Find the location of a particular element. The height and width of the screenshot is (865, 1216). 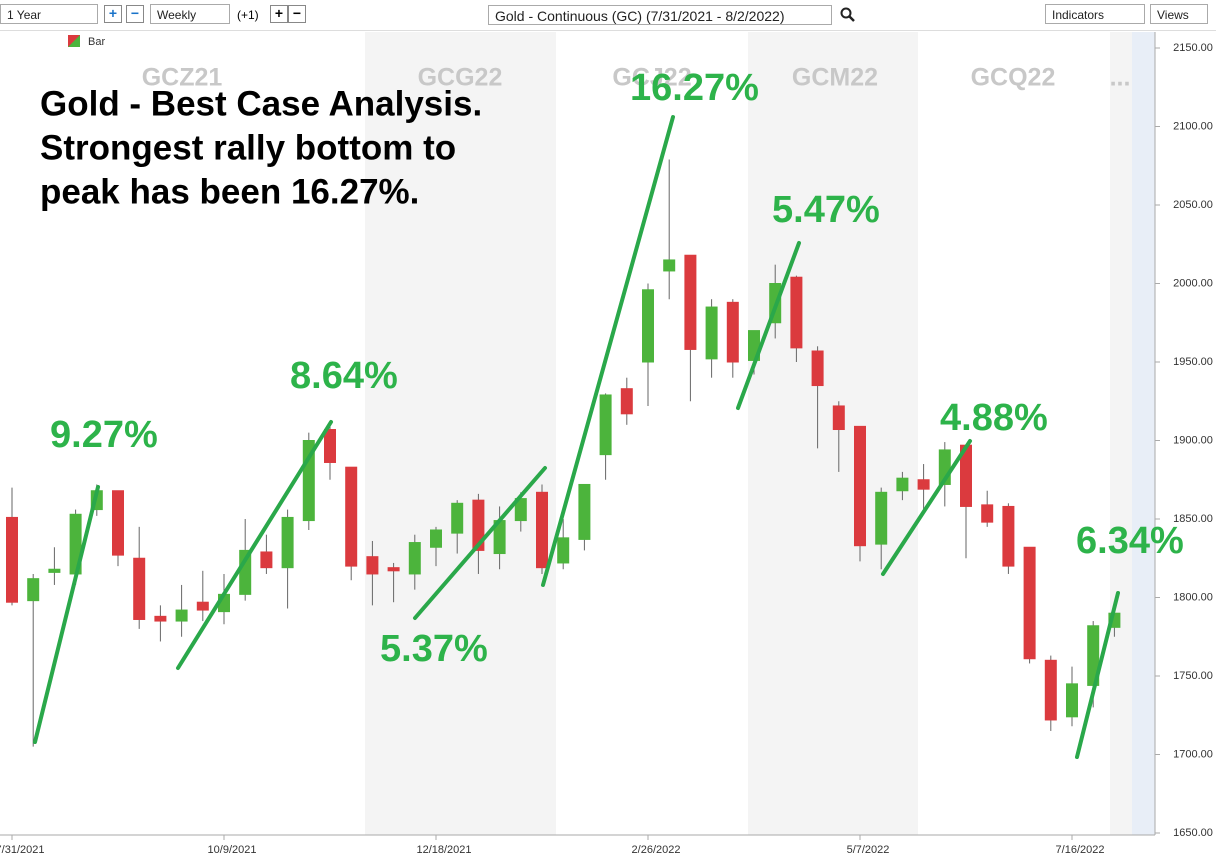

annotation-title: Gold - Best Case Analysis. is located at coordinates (261, 103).